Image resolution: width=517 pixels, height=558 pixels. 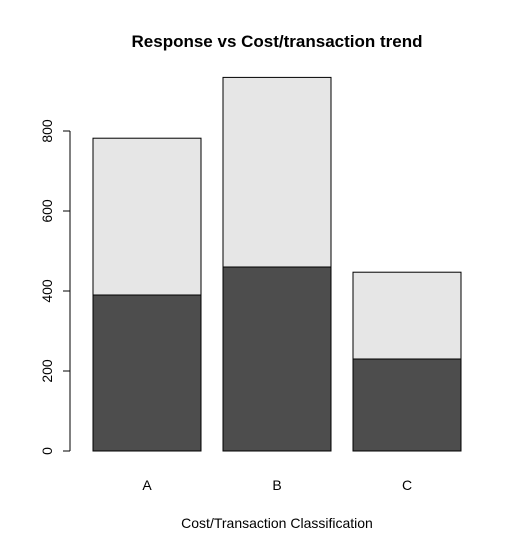 I want to click on y-tick-label: 0, so click(x=47, y=451).